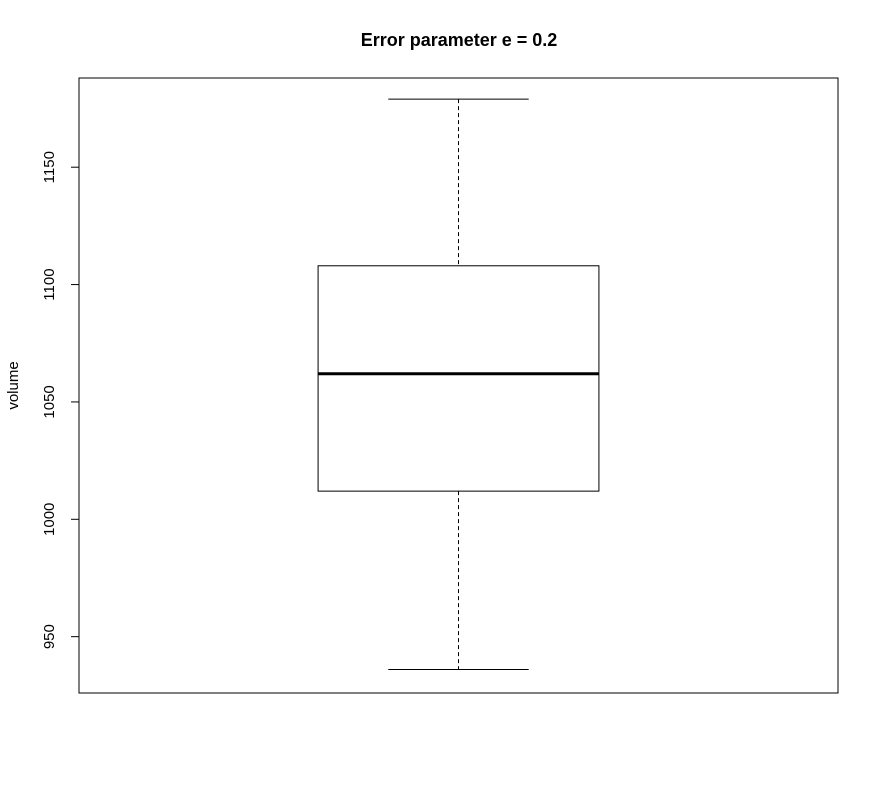 Image resolution: width=879 pixels, height=792 pixels. What do you see at coordinates (60, 400) in the screenshot?
I see `y-axis: 950 1000 1050 1100 1150` at bounding box center [60, 400].